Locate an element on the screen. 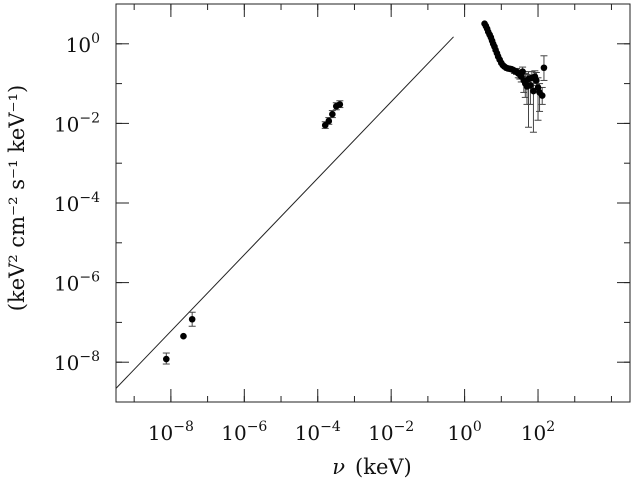 This screenshot has height=483, width=638. y-tick-label: 10⁰ is located at coordinates (83, 44).